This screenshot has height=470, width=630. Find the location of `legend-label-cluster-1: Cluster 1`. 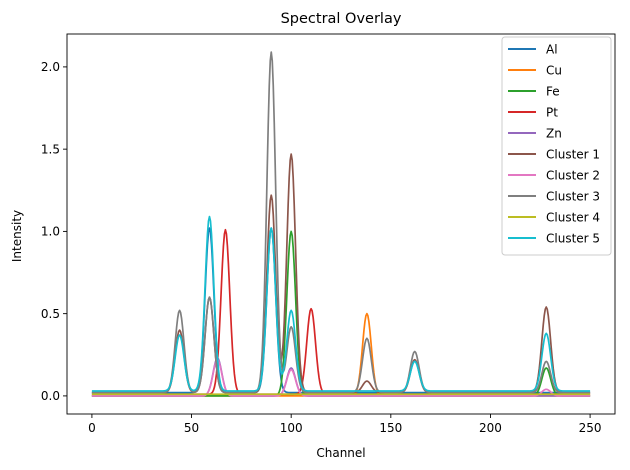

legend-label-cluster-1: Cluster 1 is located at coordinates (573, 155).